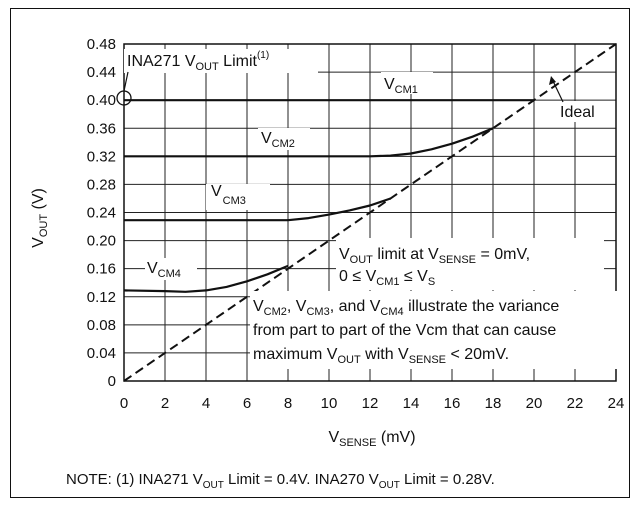  Describe the element at coordinates (534, 403) in the screenshot. I see `x-tick-label: 20` at that location.